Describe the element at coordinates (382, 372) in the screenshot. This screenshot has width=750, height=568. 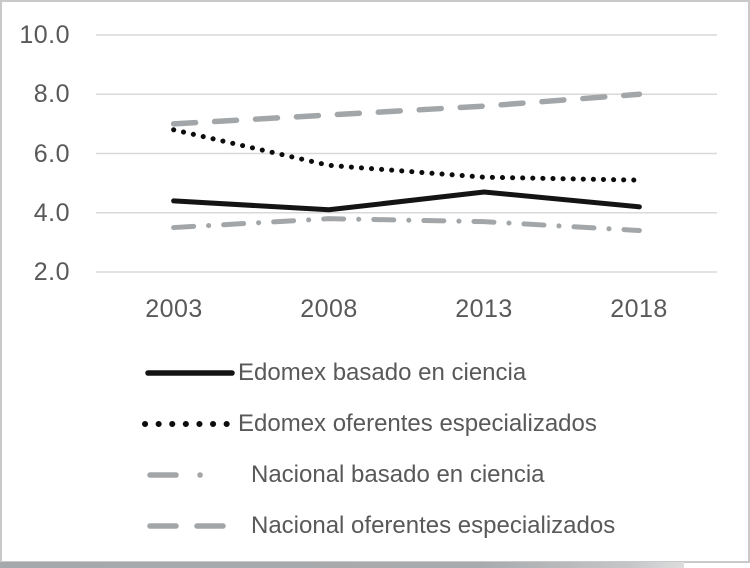
I see `legend-label: Edomex basado en ciencia` at that location.